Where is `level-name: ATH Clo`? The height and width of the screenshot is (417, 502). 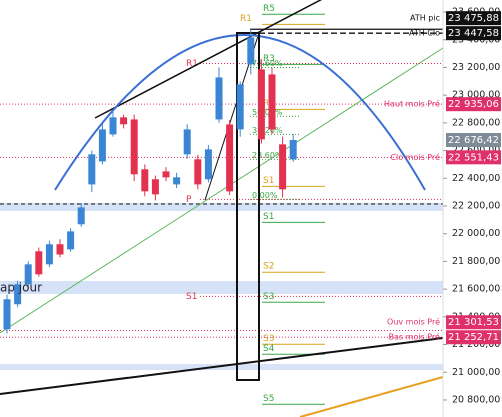 level-name: ATH Clo is located at coordinates (424, 33).